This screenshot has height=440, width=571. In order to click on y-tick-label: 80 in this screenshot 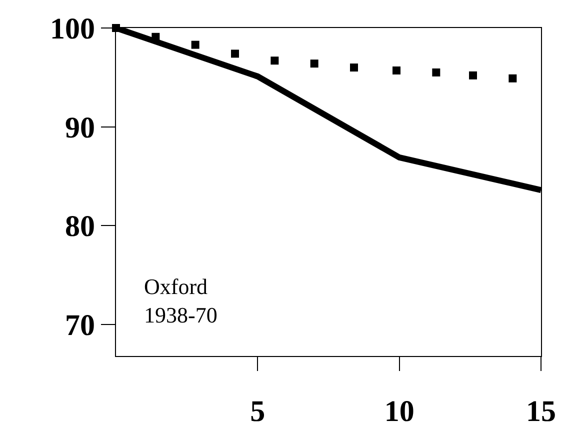, I will do `click(80, 227)`.